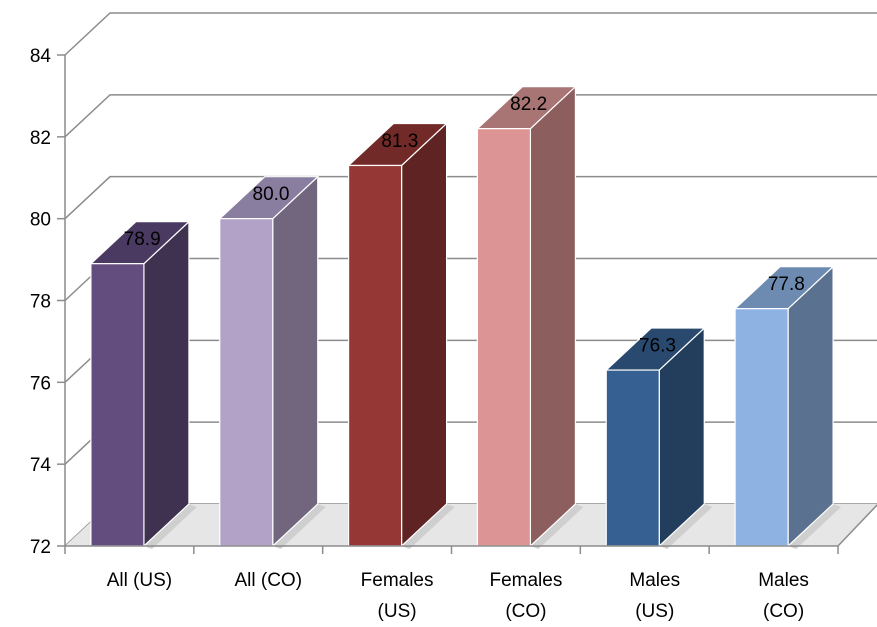 This screenshot has width=877, height=627. Describe the element at coordinates (271, 194) in the screenshot. I see `data-label: 80.0` at that location.